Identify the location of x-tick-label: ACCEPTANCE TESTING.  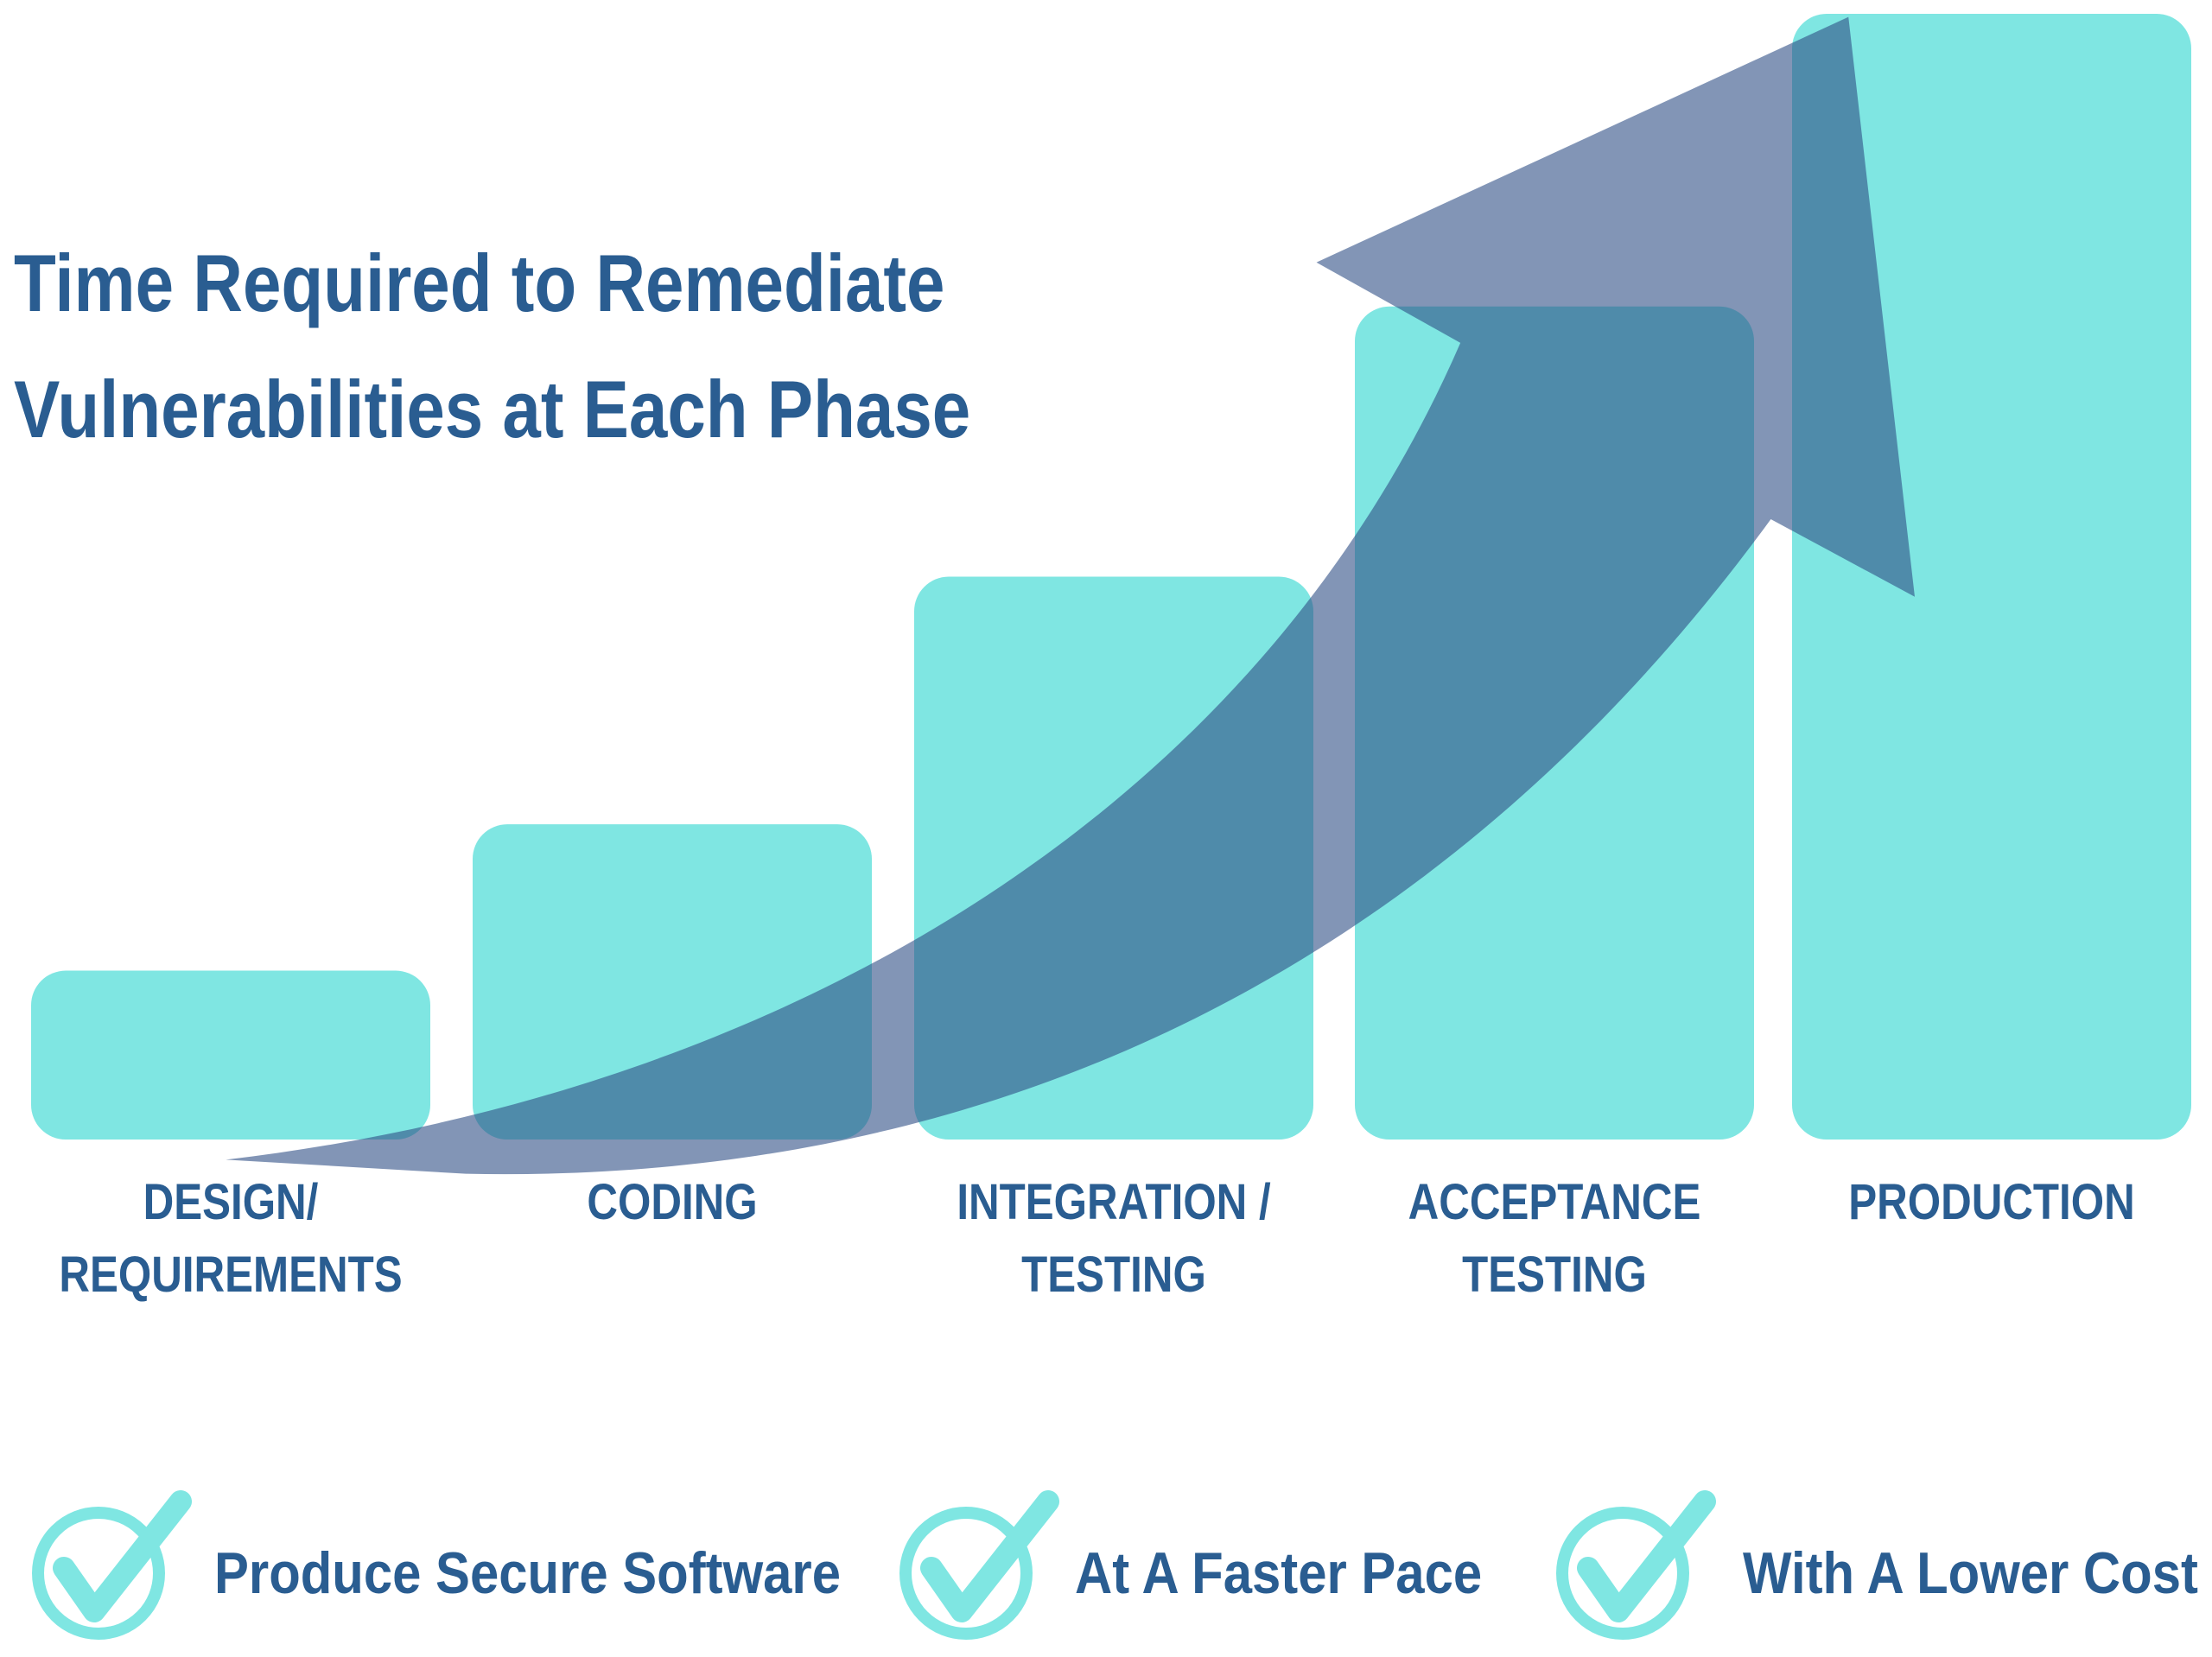
(1554, 1238).